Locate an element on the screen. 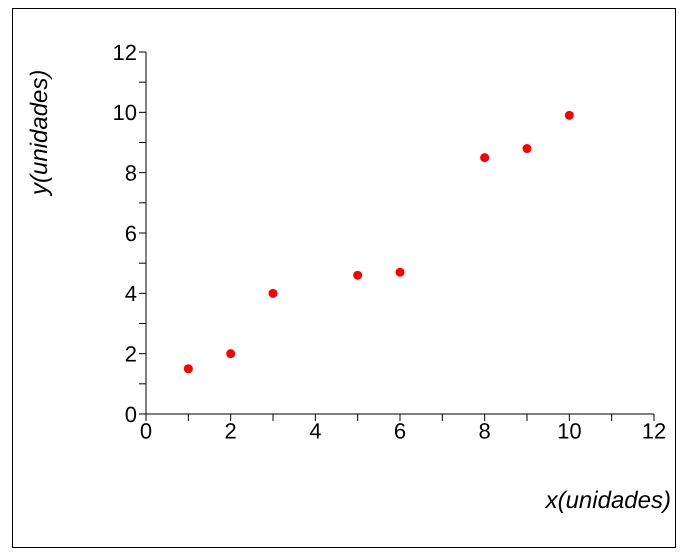  x-tick-label: 8 is located at coordinates (484, 431).